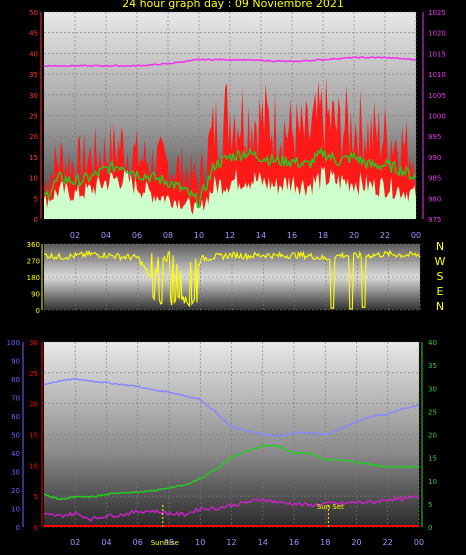 Image resolution: width=466 pixels, height=555 pixels. Describe the element at coordinates (15, 362) in the screenshot. I see `y-humidity-tick-label: 90` at that location.